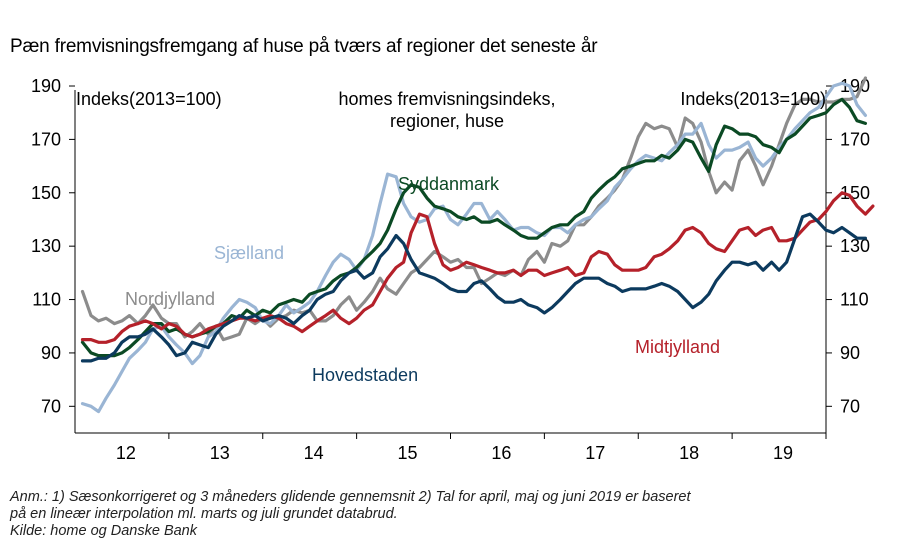  What do you see at coordinates (51, 406) in the screenshot?
I see `y-tick-label-left: 70` at bounding box center [51, 406].